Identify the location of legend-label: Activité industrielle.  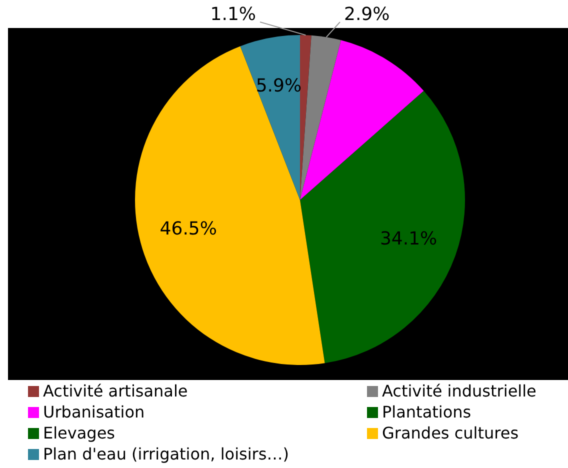
(459, 390).